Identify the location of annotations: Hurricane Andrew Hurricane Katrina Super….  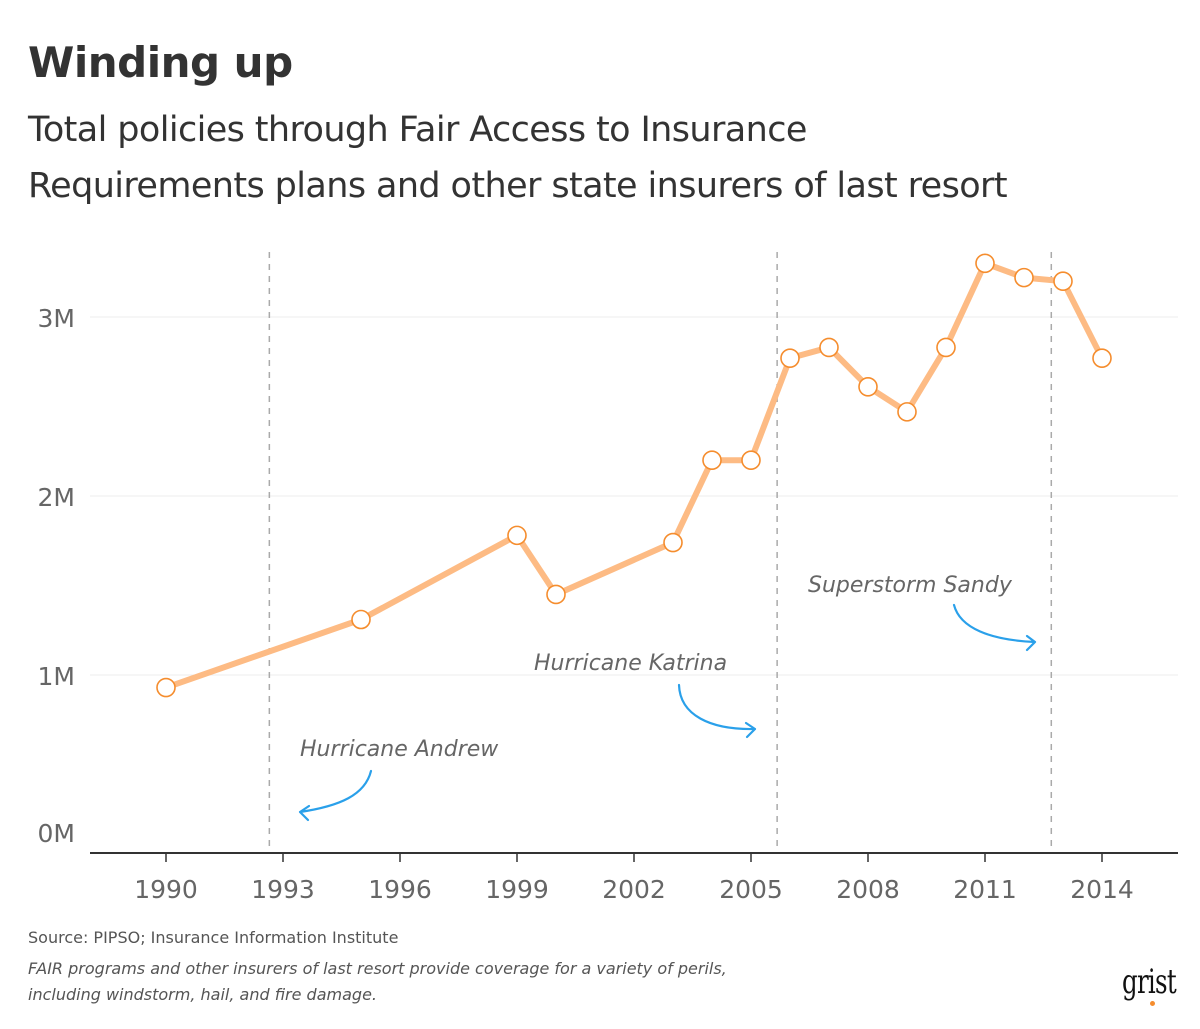
(667, 697).